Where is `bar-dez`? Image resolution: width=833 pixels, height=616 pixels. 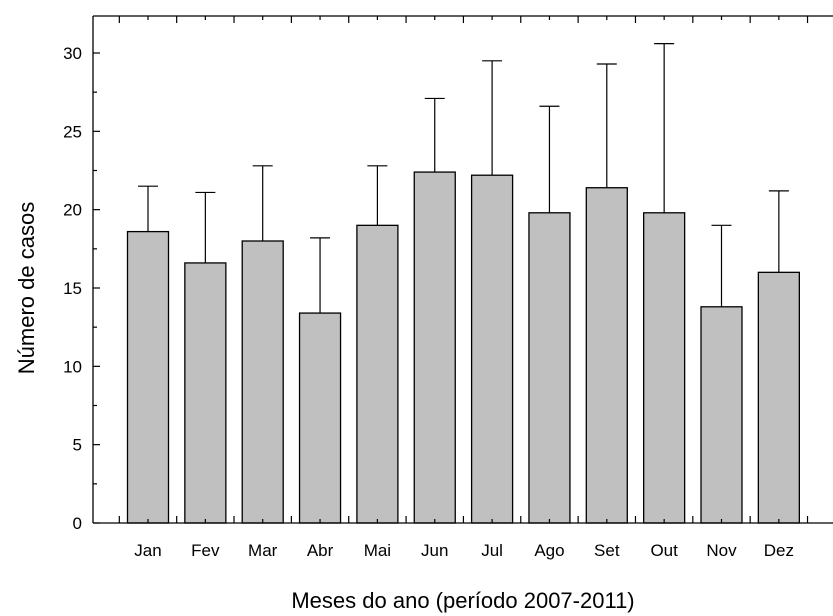
bar-dez is located at coordinates (778, 397).